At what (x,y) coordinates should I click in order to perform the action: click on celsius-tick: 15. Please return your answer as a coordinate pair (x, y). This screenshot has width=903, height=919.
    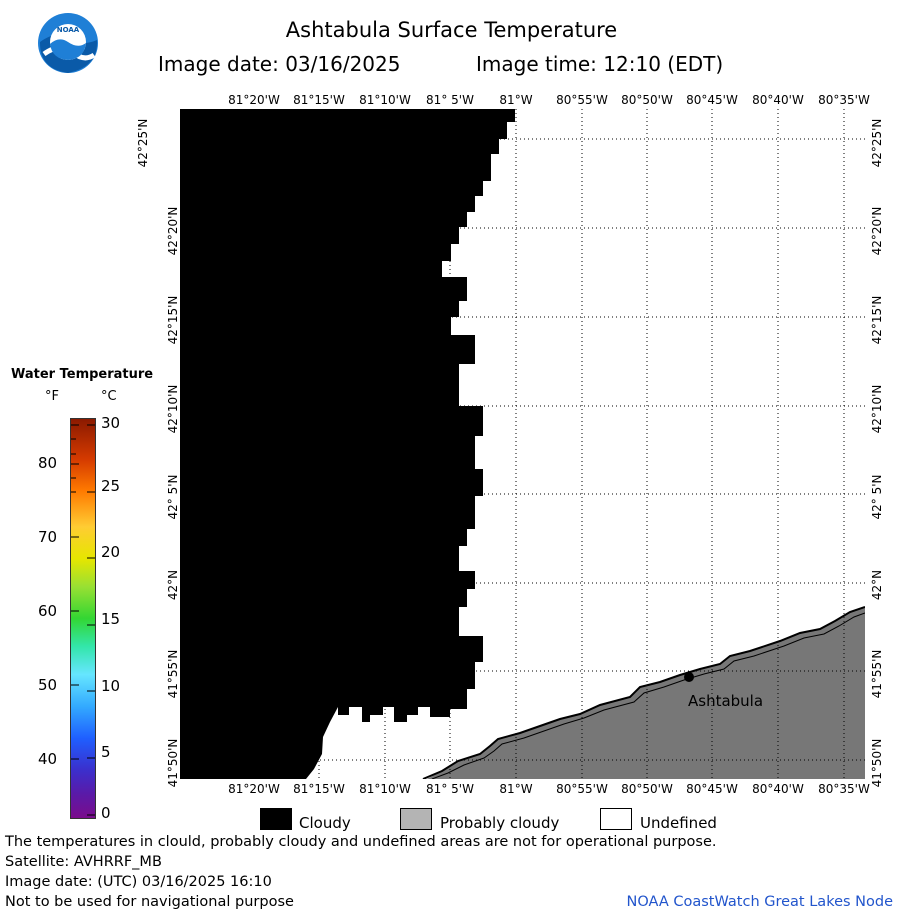
    Looking at the image, I should click on (111, 619).